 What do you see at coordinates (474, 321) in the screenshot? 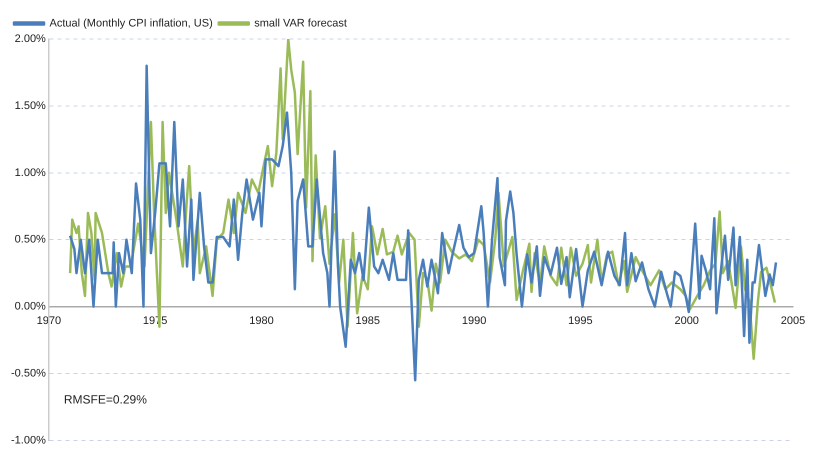
I see `x-tick-label: 1990` at bounding box center [474, 321].